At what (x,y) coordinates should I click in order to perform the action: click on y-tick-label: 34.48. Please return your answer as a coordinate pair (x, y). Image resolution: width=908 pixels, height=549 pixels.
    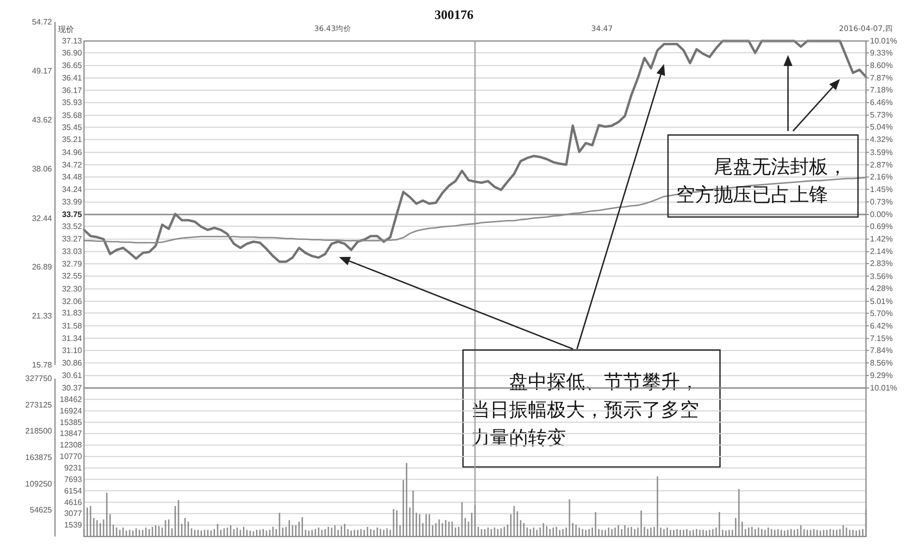
    Looking at the image, I should click on (72, 177).